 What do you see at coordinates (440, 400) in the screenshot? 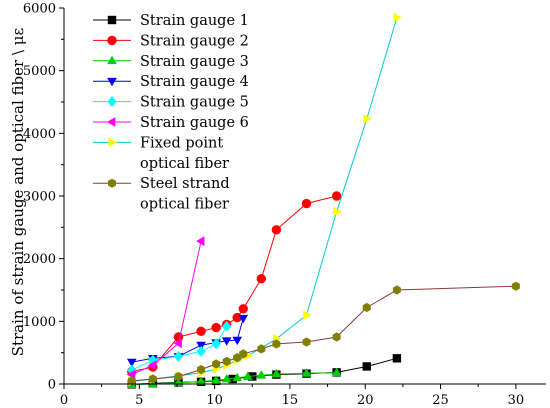
I see `x-tick-label: 25` at bounding box center [440, 400].